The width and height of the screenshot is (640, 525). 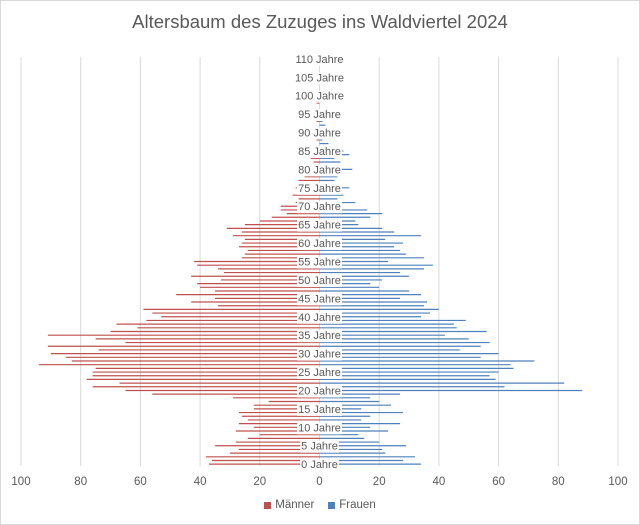 I want to click on category-label: 25 Jahre, so click(x=319, y=373).